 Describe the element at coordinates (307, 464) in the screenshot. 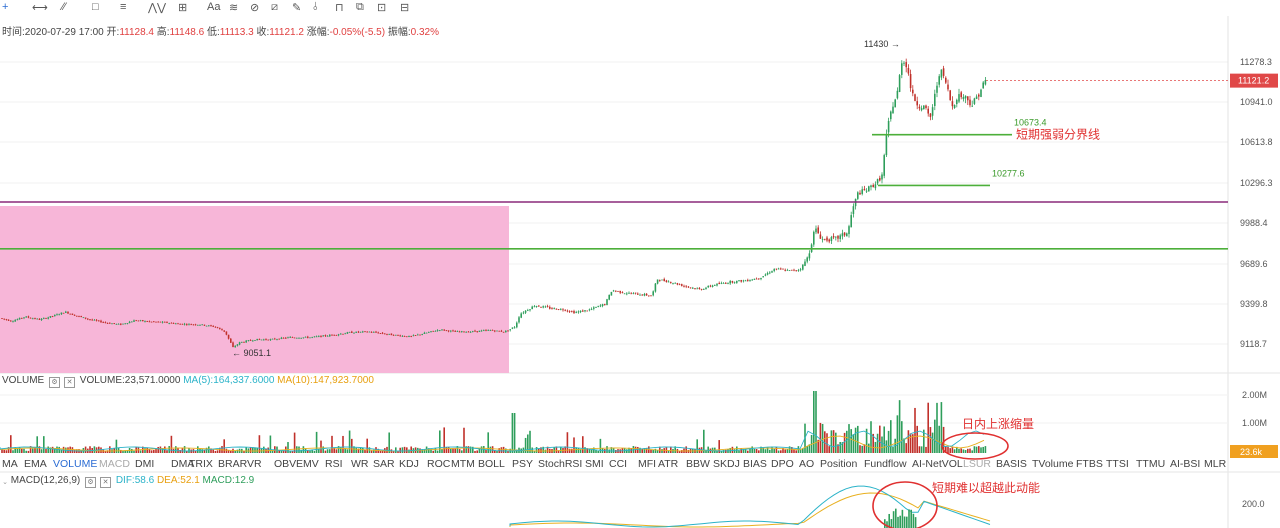

I see `indicator-tab-emv: EMV` at that location.